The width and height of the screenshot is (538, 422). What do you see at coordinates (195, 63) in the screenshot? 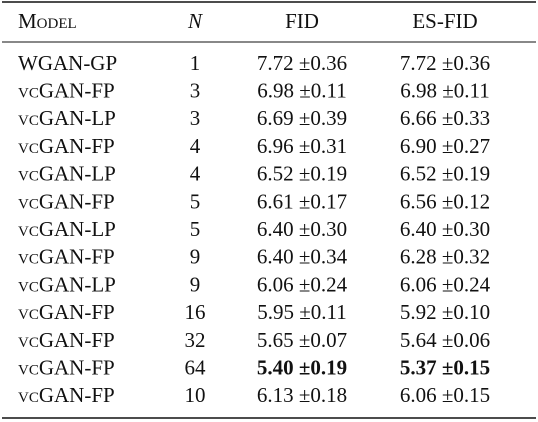
I see `table-cell: 1` at bounding box center [195, 63].